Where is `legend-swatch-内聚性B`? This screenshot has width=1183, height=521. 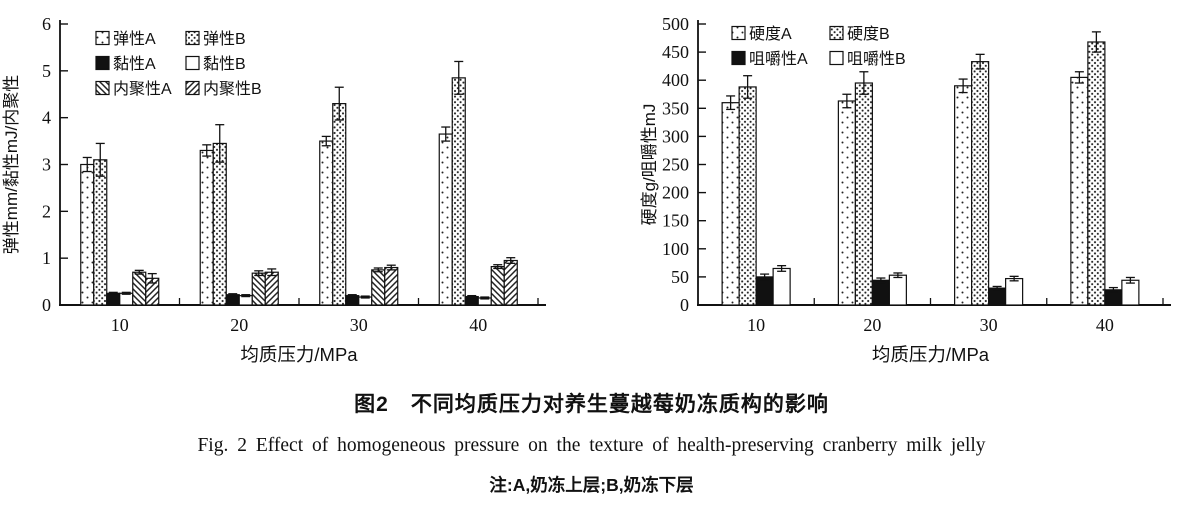
legend-swatch-内聚性B is located at coordinates (192, 88).